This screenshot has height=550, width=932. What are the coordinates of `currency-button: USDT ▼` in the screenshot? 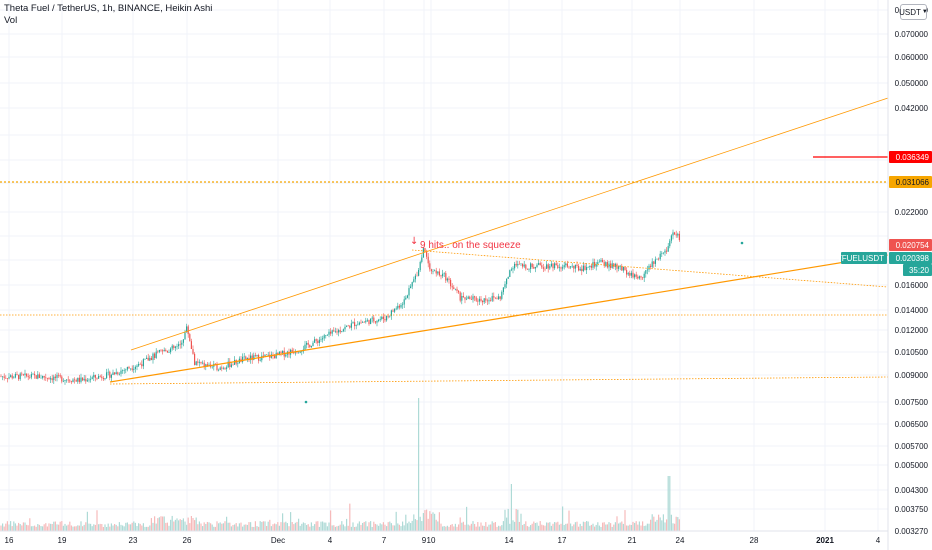 It's located at (913, 12).